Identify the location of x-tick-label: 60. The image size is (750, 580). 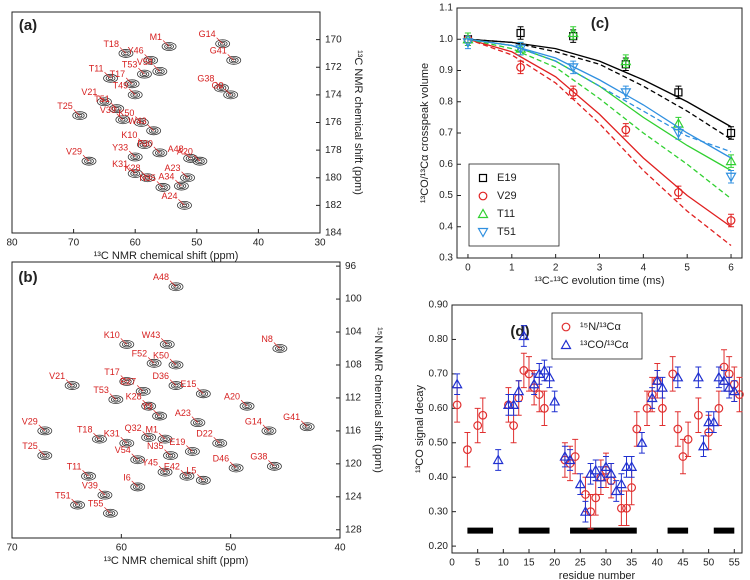
(136, 243).